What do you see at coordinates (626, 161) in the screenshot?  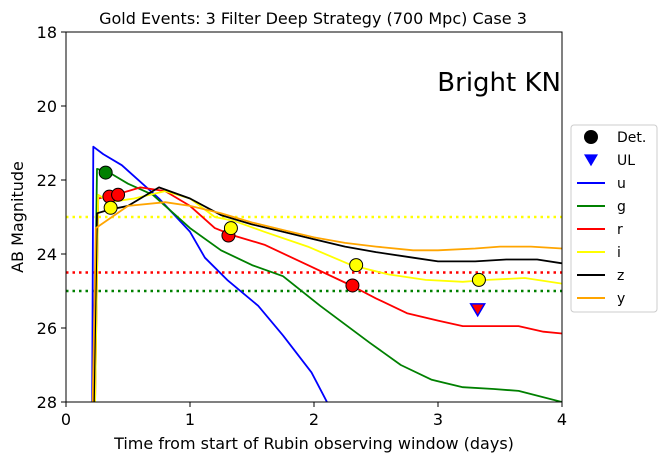 I see `legend-label: UL` at bounding box center [626, 161].